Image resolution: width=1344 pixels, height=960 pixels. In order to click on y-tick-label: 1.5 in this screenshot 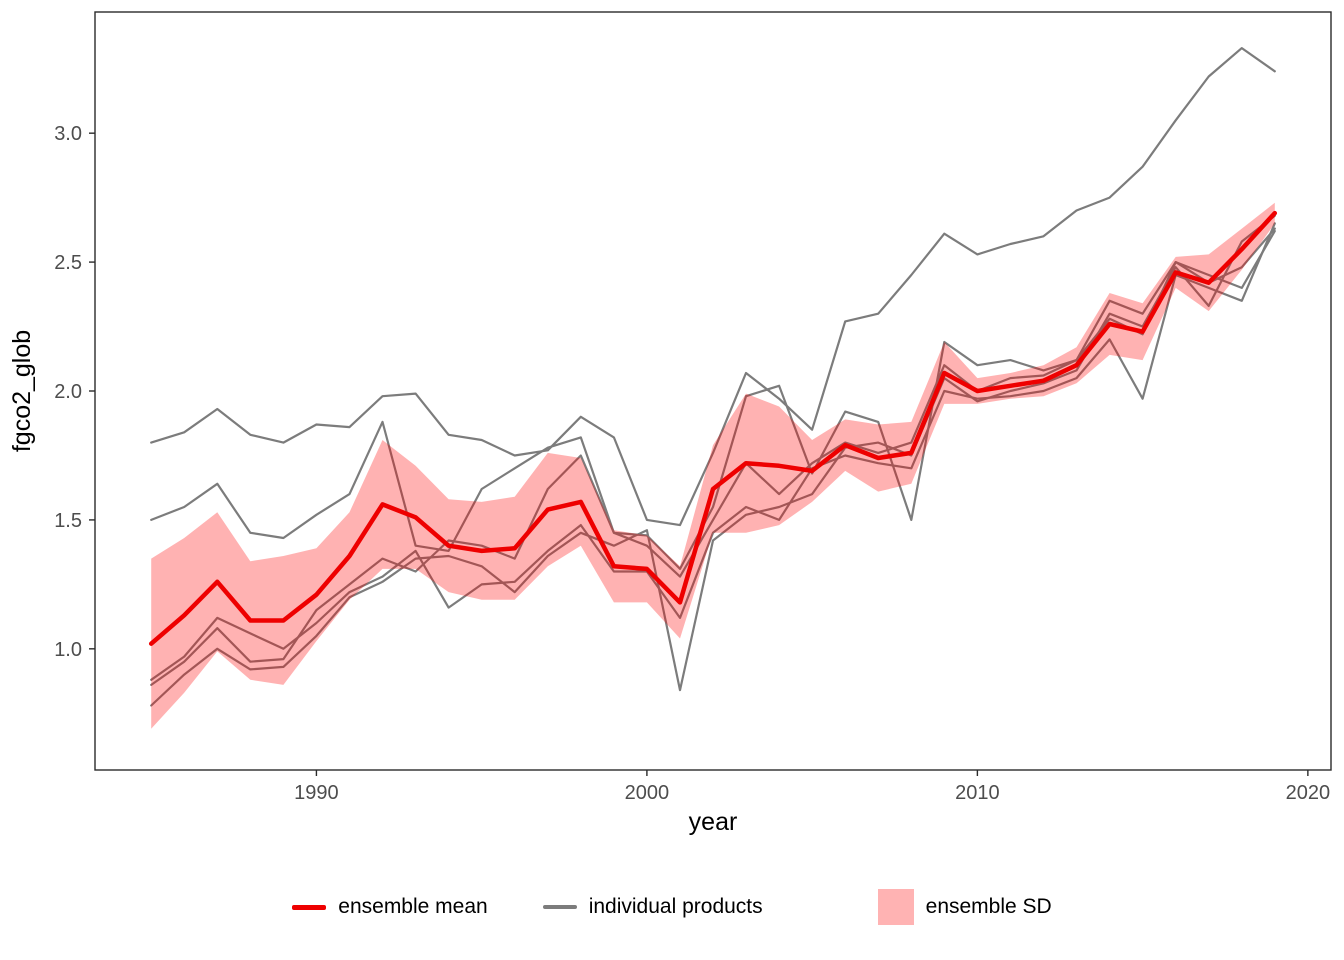, I will do `click(68, 521)`.